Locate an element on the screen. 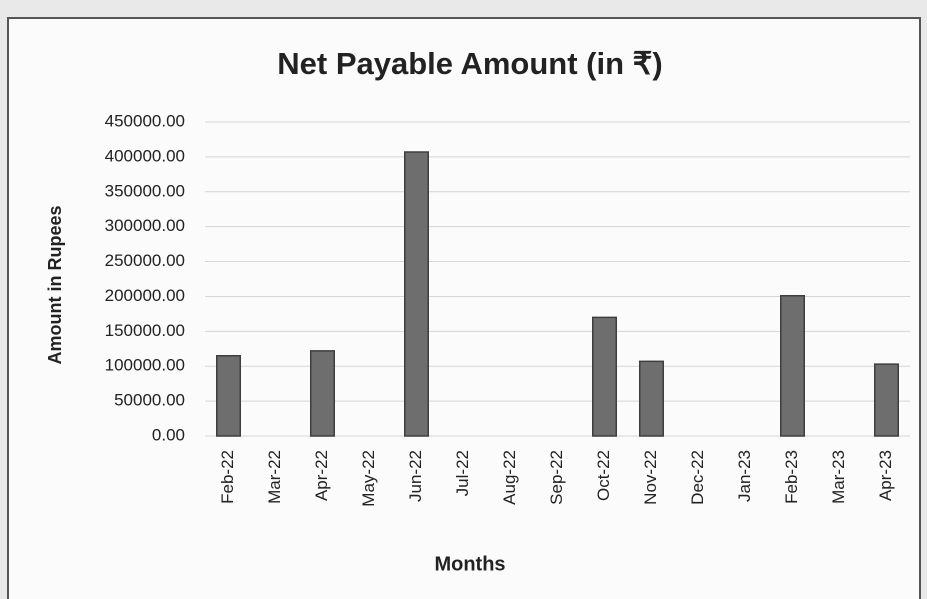  x-tick-label: Mar-22 is located at coordinates (274, 477).